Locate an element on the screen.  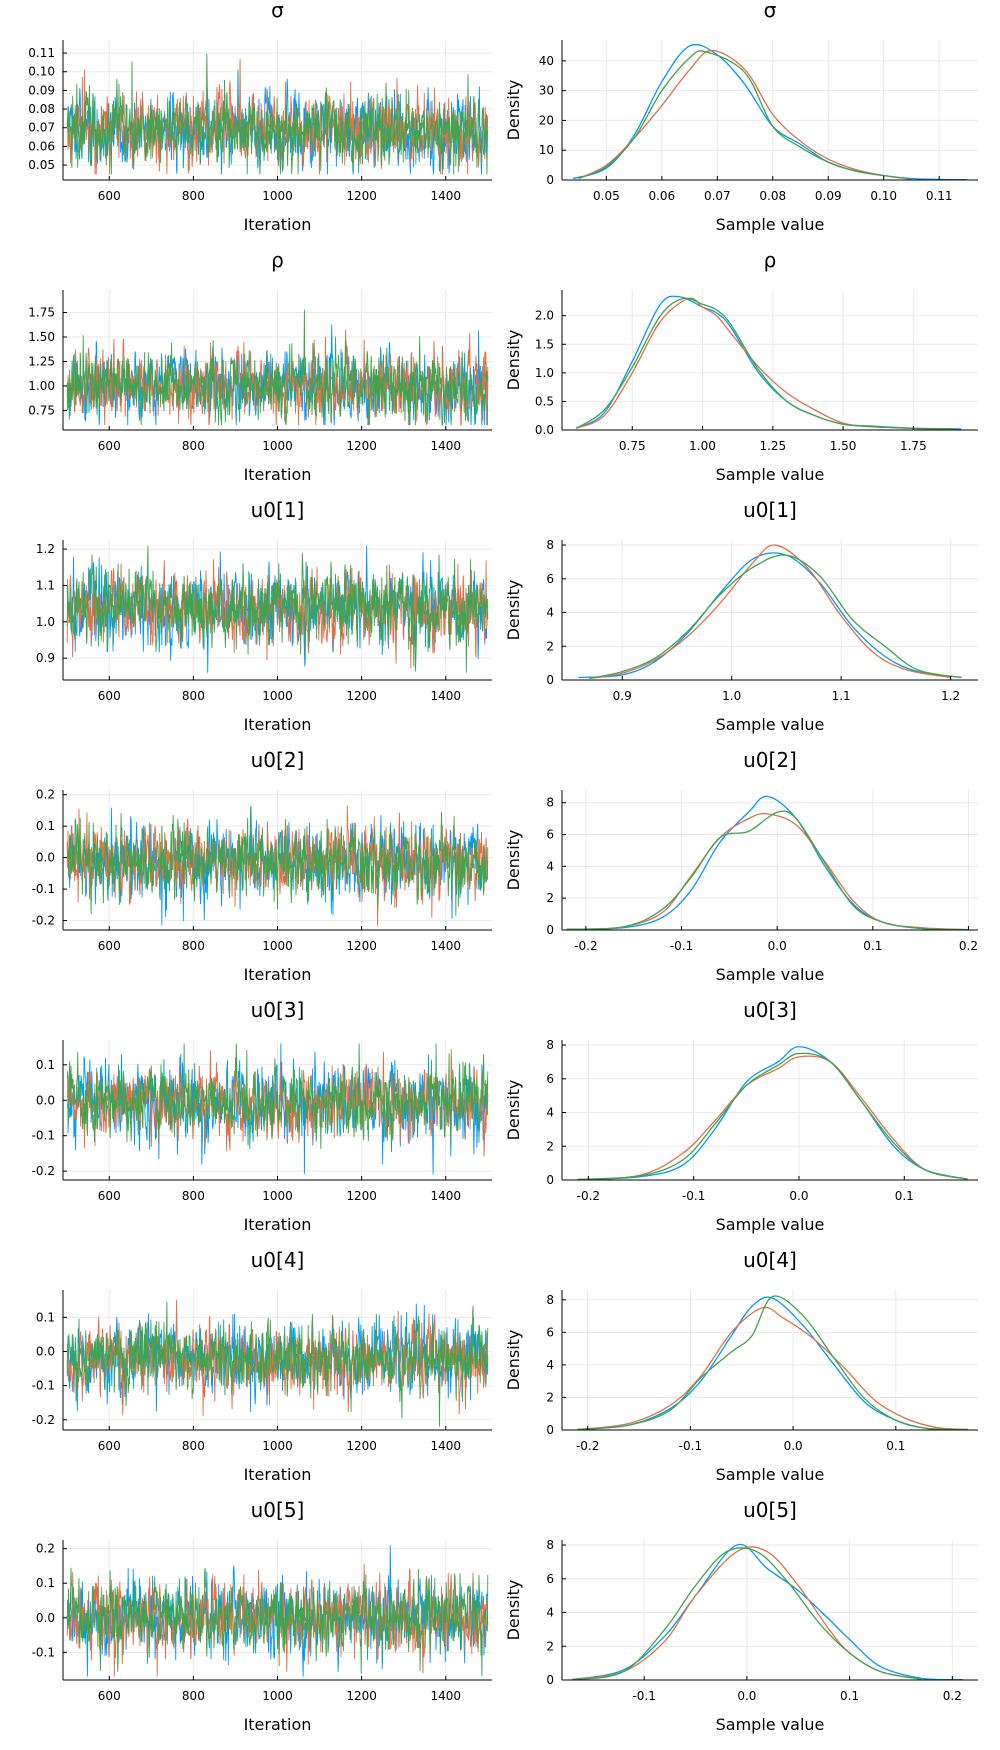
y-tick-label: 20 is located at coordinates (546, 120).